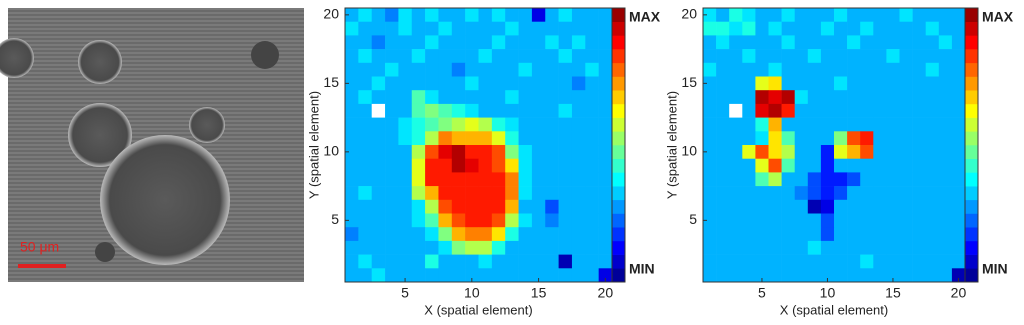  What do you see at coordinates (998, 17) in the screenshot?
I see `colorbar-label: MAX` at bounding box center [998, 17].